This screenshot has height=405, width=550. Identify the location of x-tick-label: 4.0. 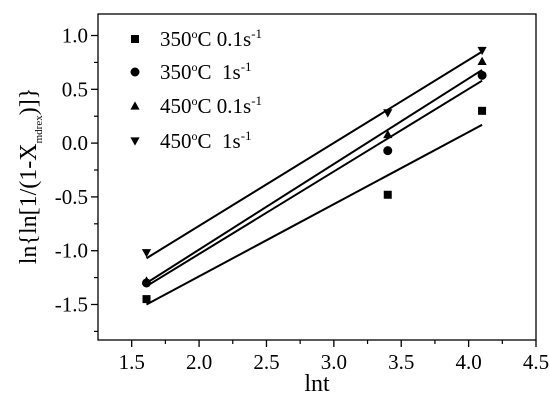
(468, 362).